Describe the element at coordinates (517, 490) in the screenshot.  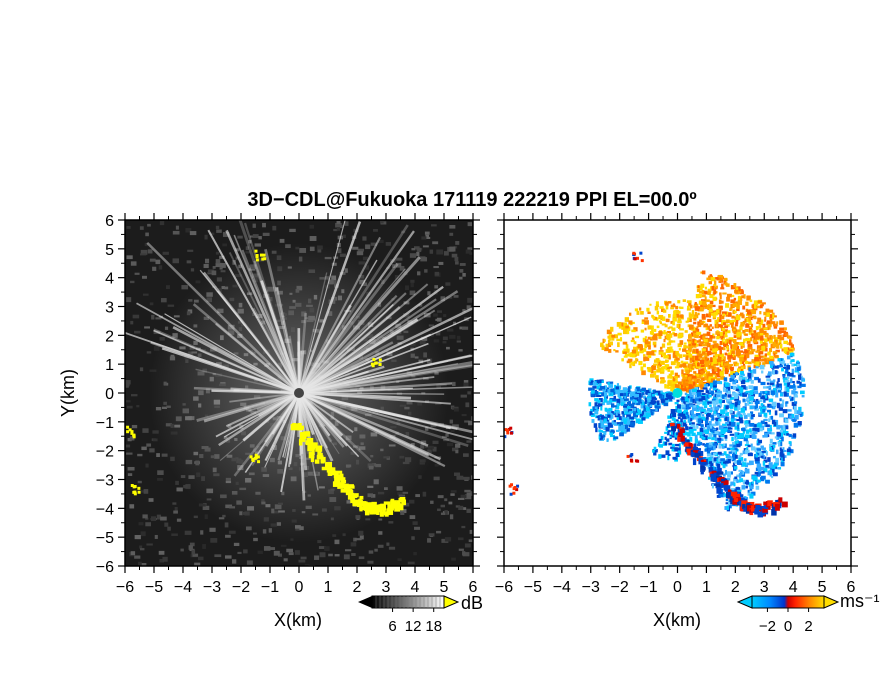
I see `right-velocity-spot-pixel` at that location.